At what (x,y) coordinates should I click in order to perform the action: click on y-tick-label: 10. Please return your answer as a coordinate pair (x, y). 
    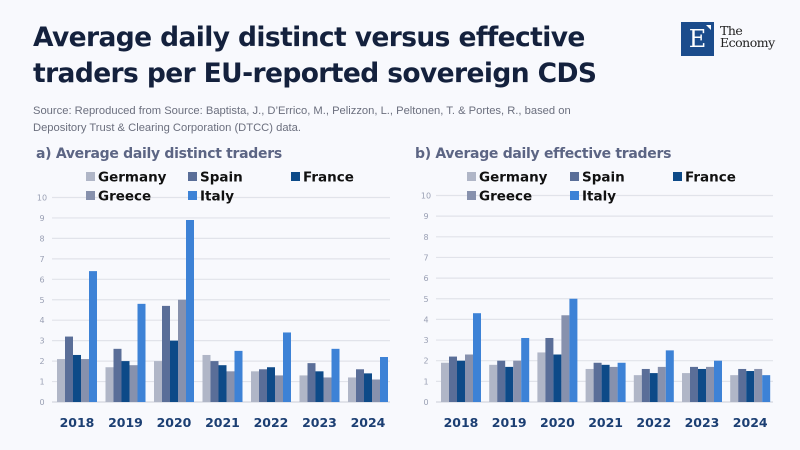
    Looking at the image, I should click on (426, 196).